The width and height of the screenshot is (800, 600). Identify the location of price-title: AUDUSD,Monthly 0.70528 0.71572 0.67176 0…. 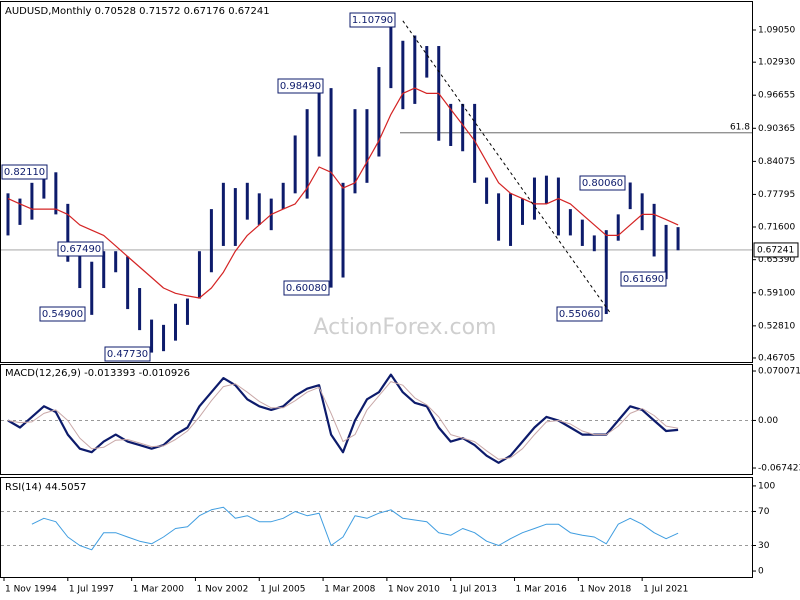
(137, 11).